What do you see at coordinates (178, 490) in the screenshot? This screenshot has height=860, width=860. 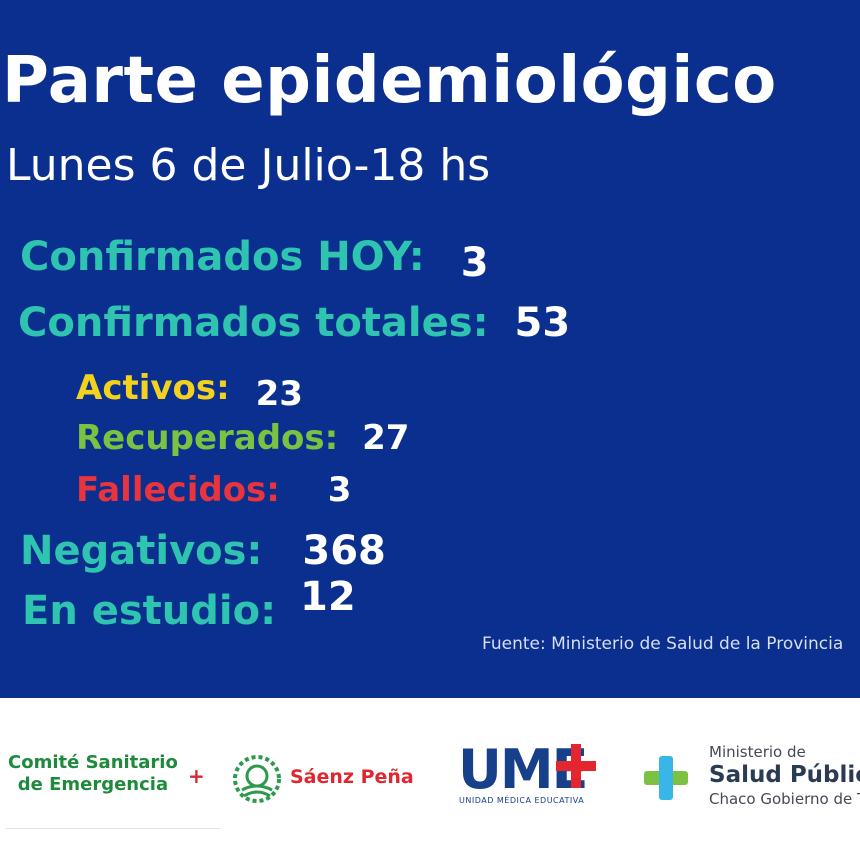 I see `stat-label: Fallecidos:` at bounding box center [178, 490].